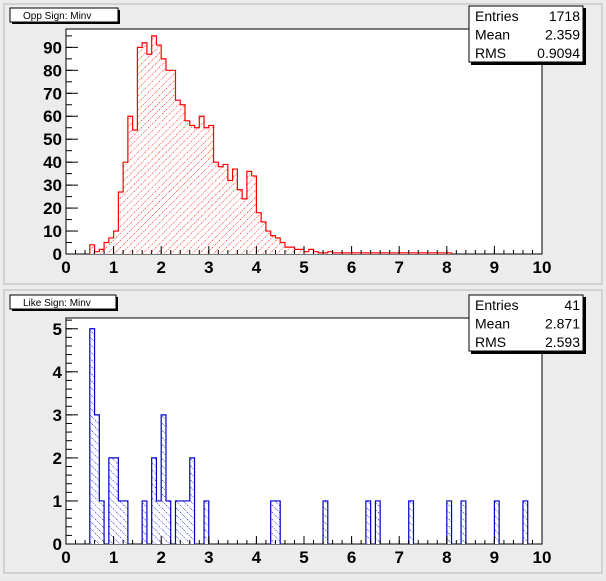  I want to click on x-tick-label: 6, so click(351, 267).